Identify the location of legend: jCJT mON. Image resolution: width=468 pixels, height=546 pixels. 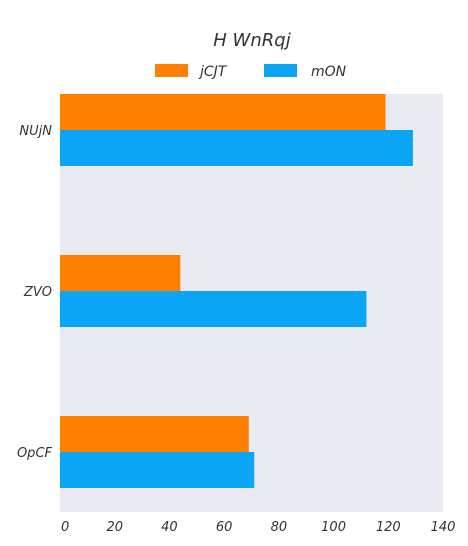
(251, 72).